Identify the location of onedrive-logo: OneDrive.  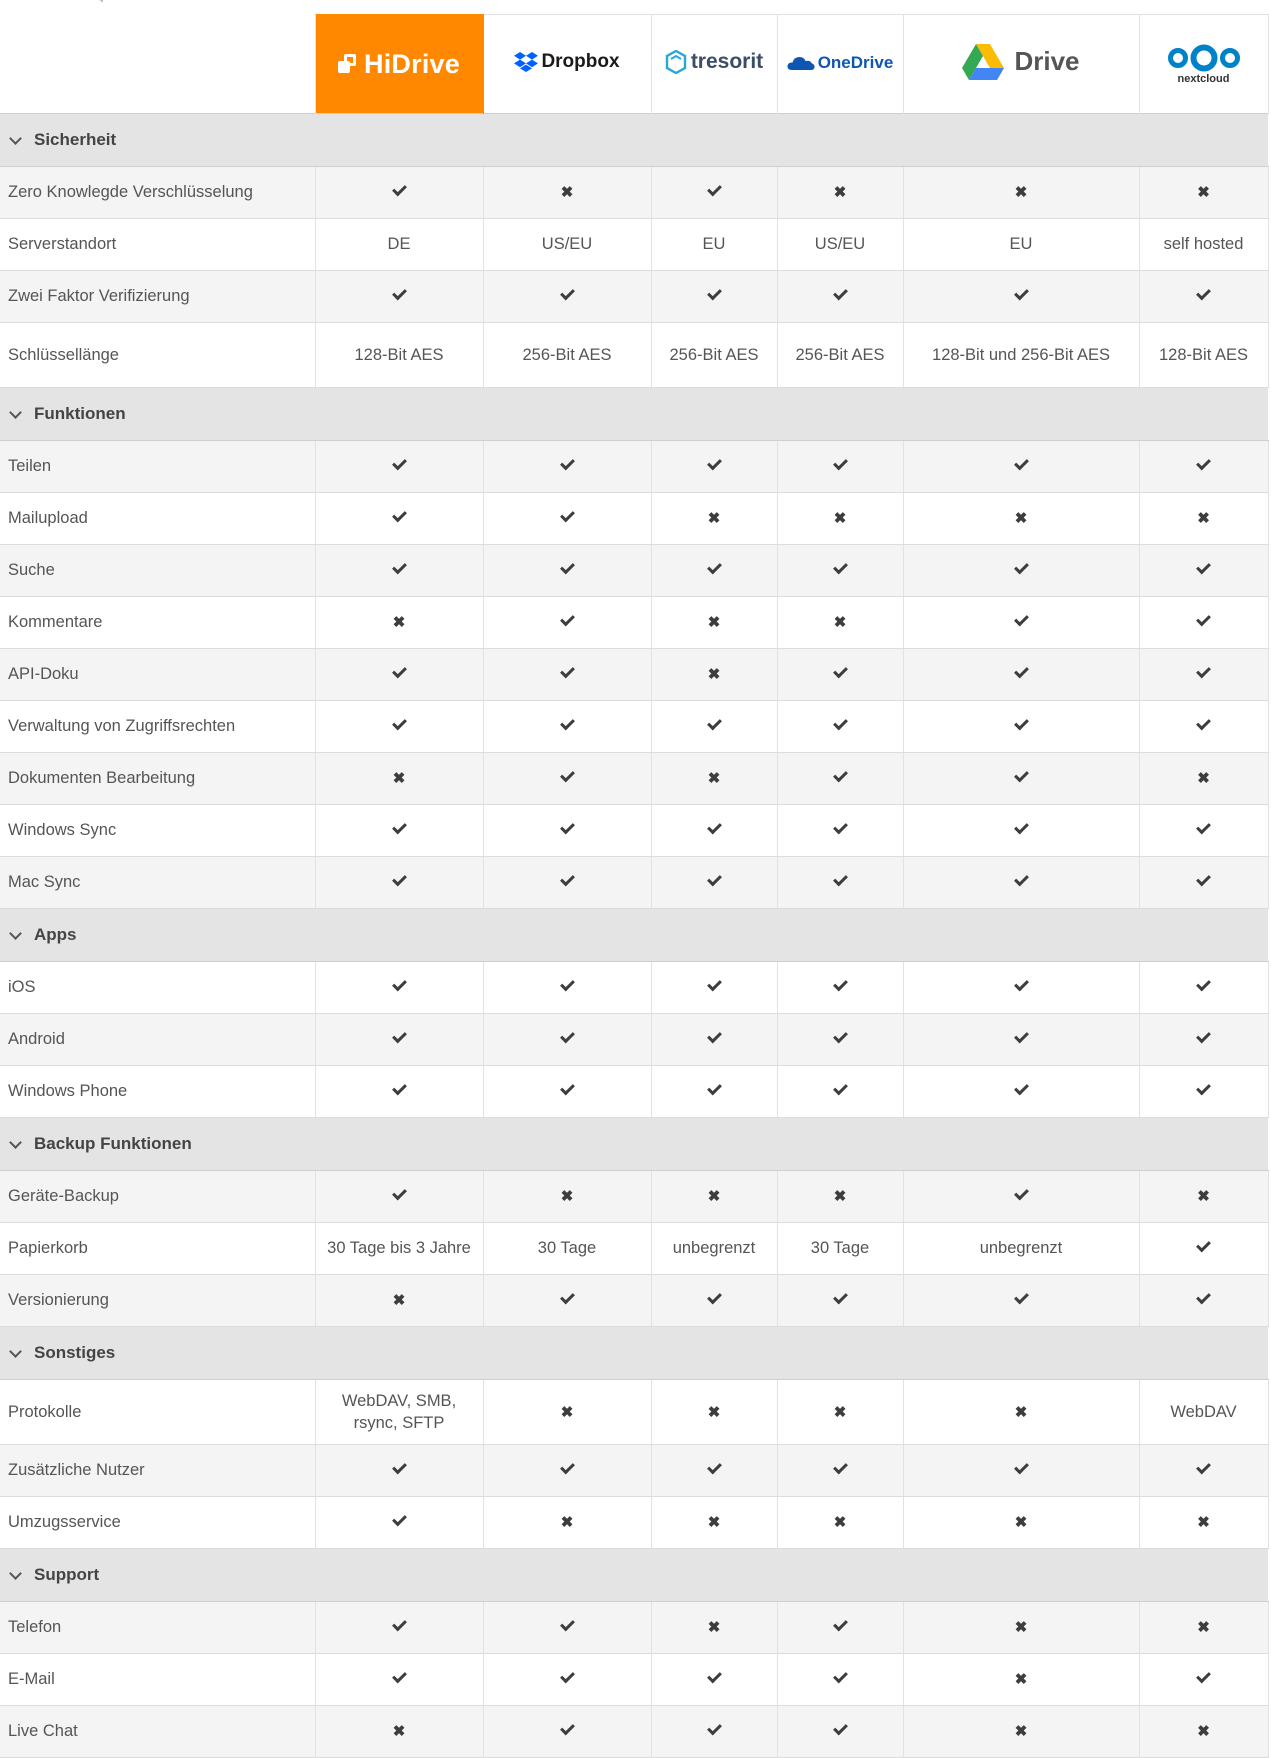
(840, 63).